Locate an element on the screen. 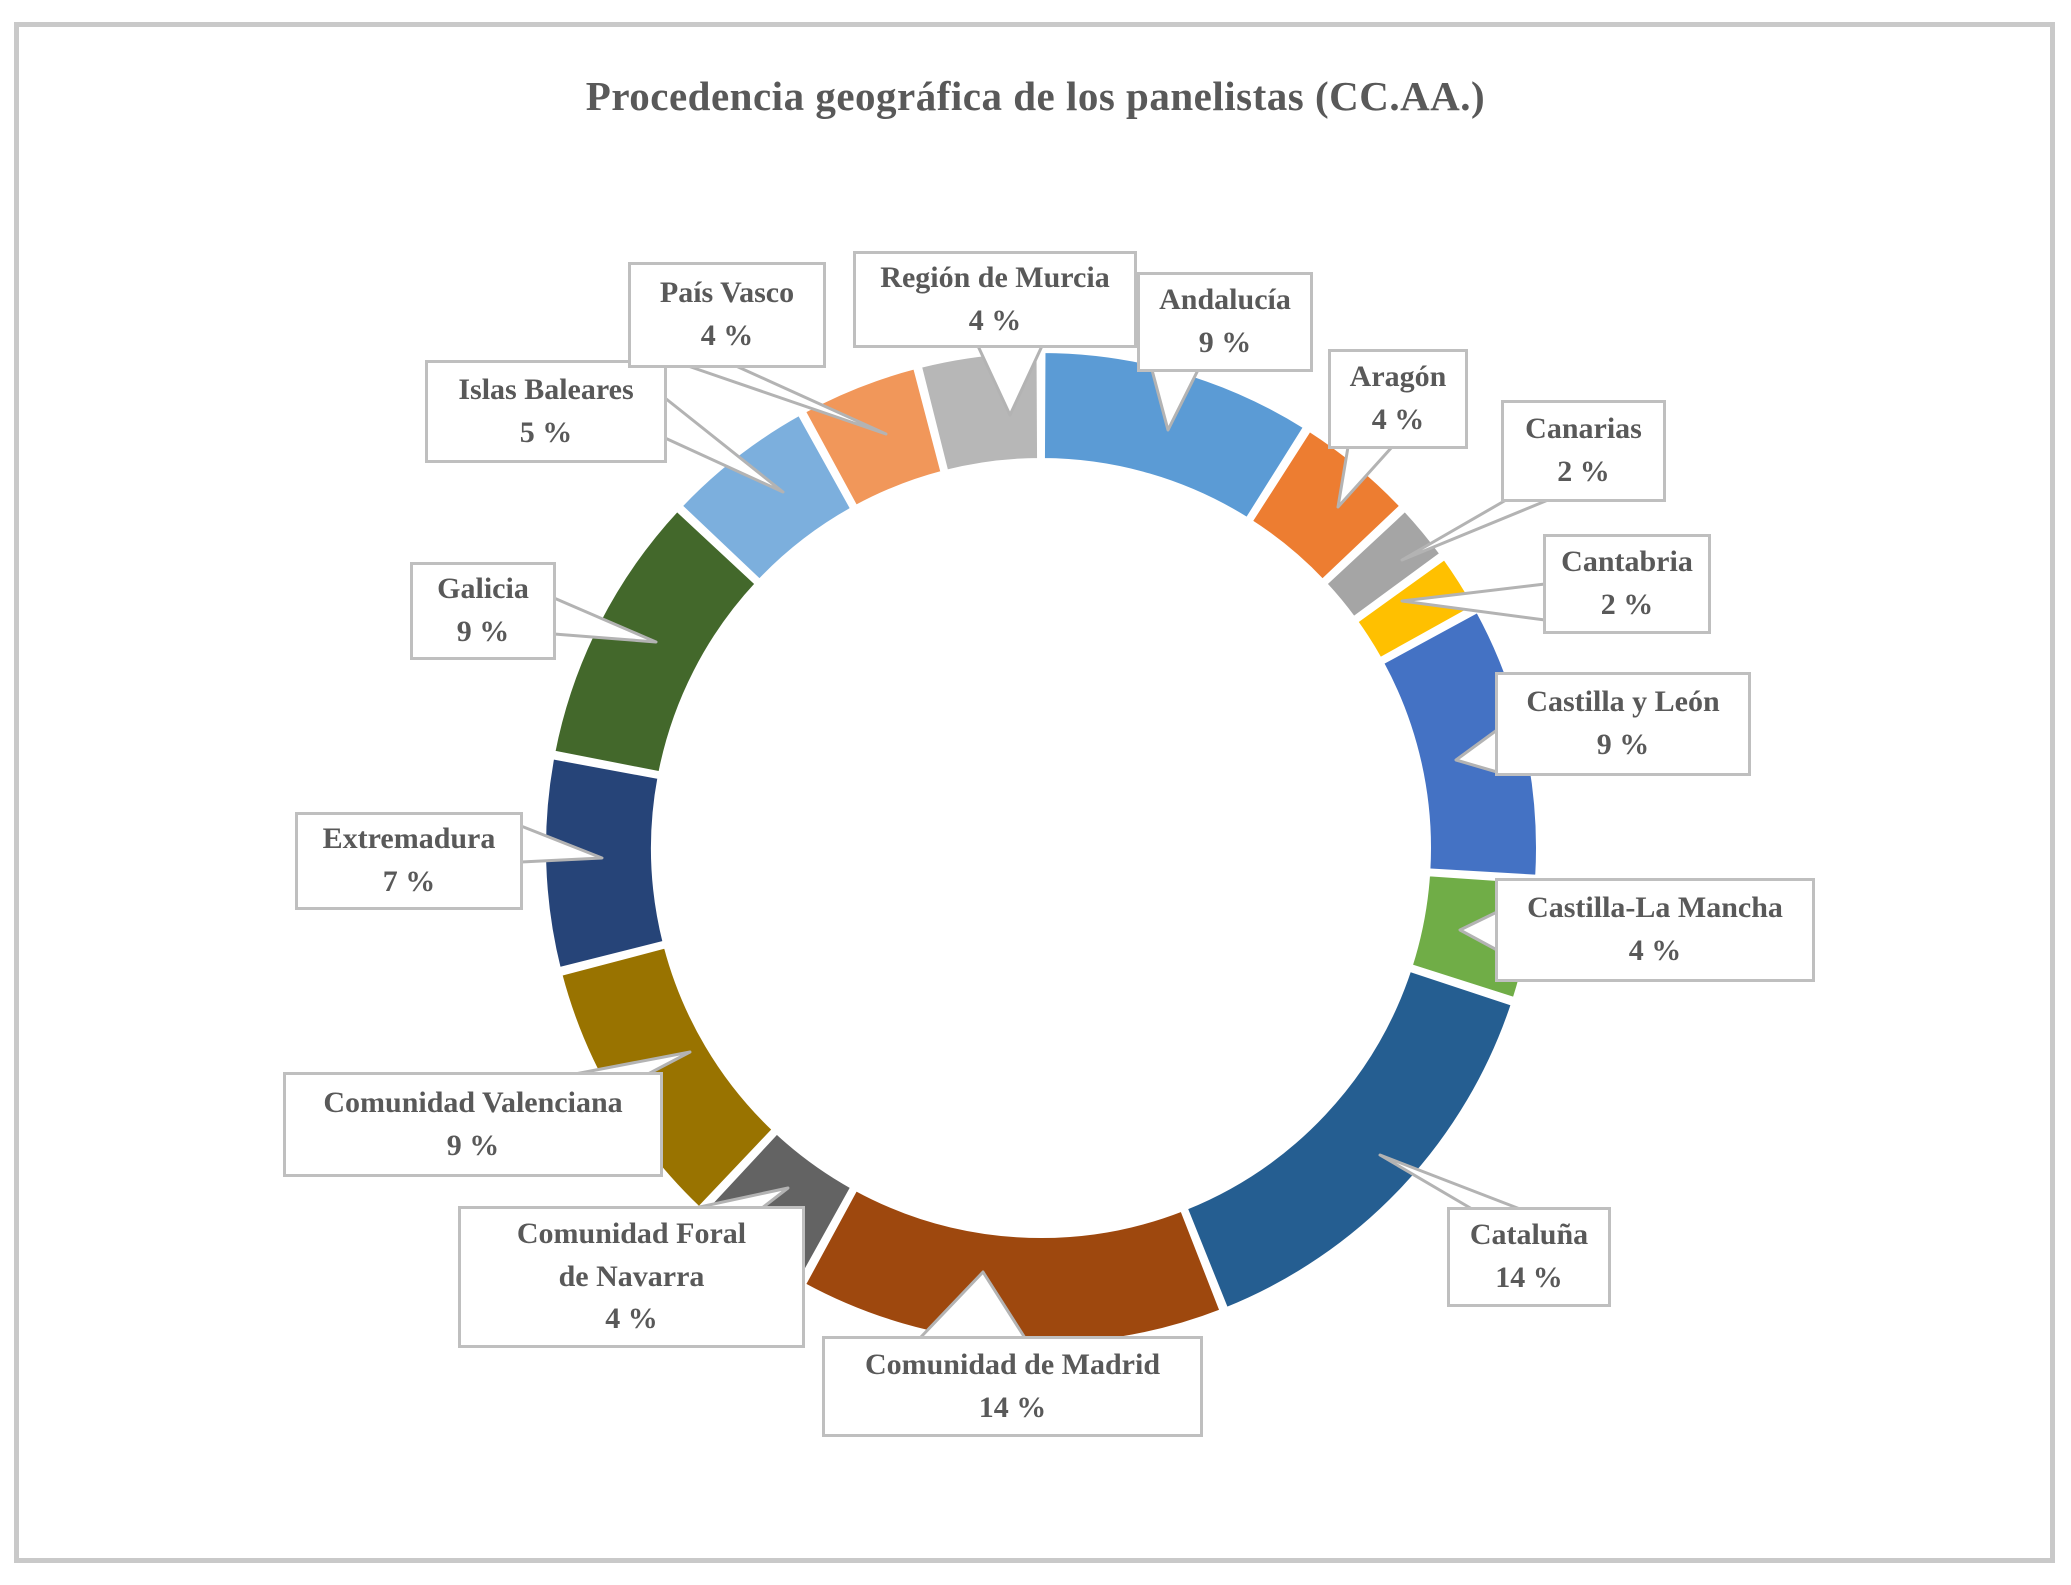  callout-cataluna: Cataluña 14 % is located at coordinates (1529, 1257).